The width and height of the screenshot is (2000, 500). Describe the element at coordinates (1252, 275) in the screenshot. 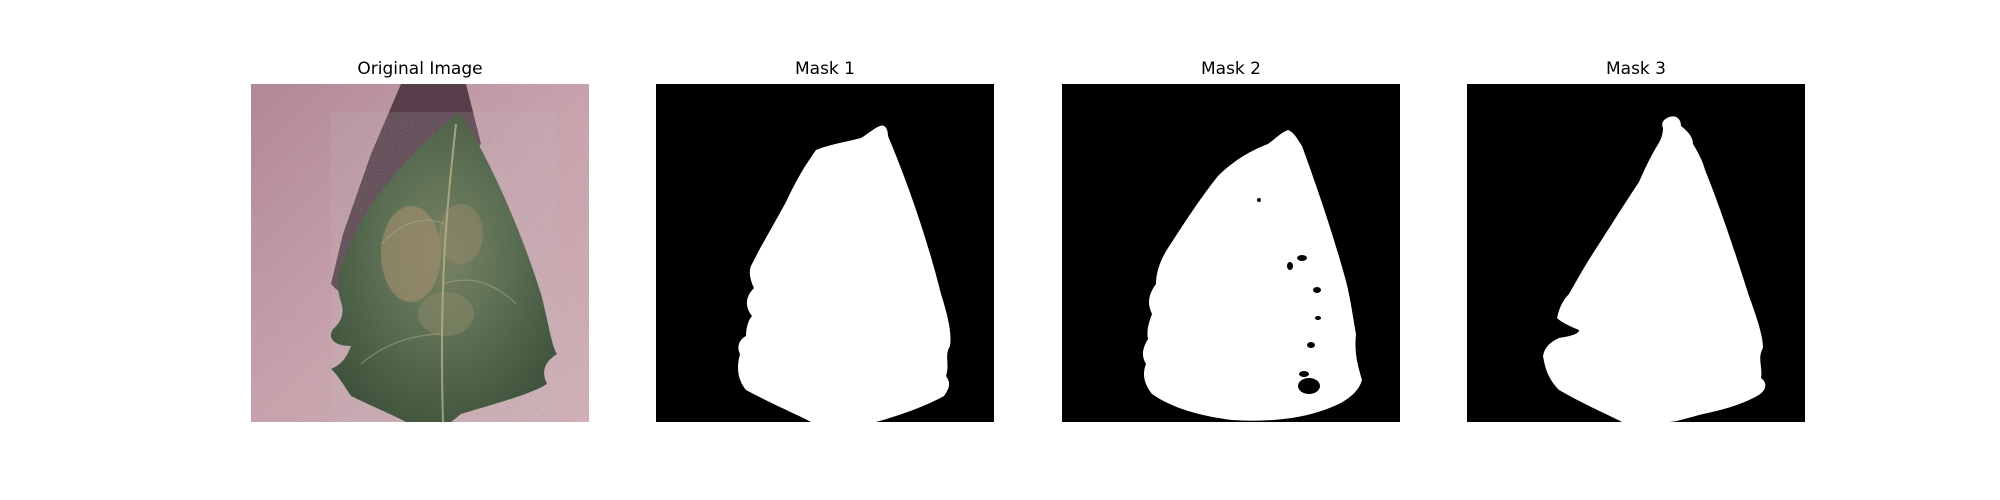

I see `mask-2-foreground` at that location.